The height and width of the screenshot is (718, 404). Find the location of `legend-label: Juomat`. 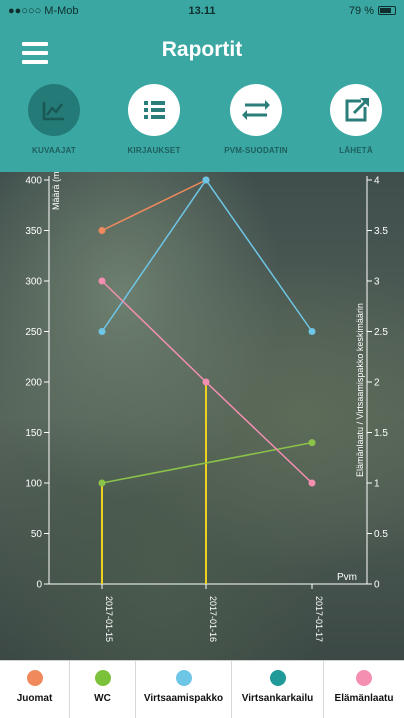

legend-label: Juomat is located at coordinates (34, 698).